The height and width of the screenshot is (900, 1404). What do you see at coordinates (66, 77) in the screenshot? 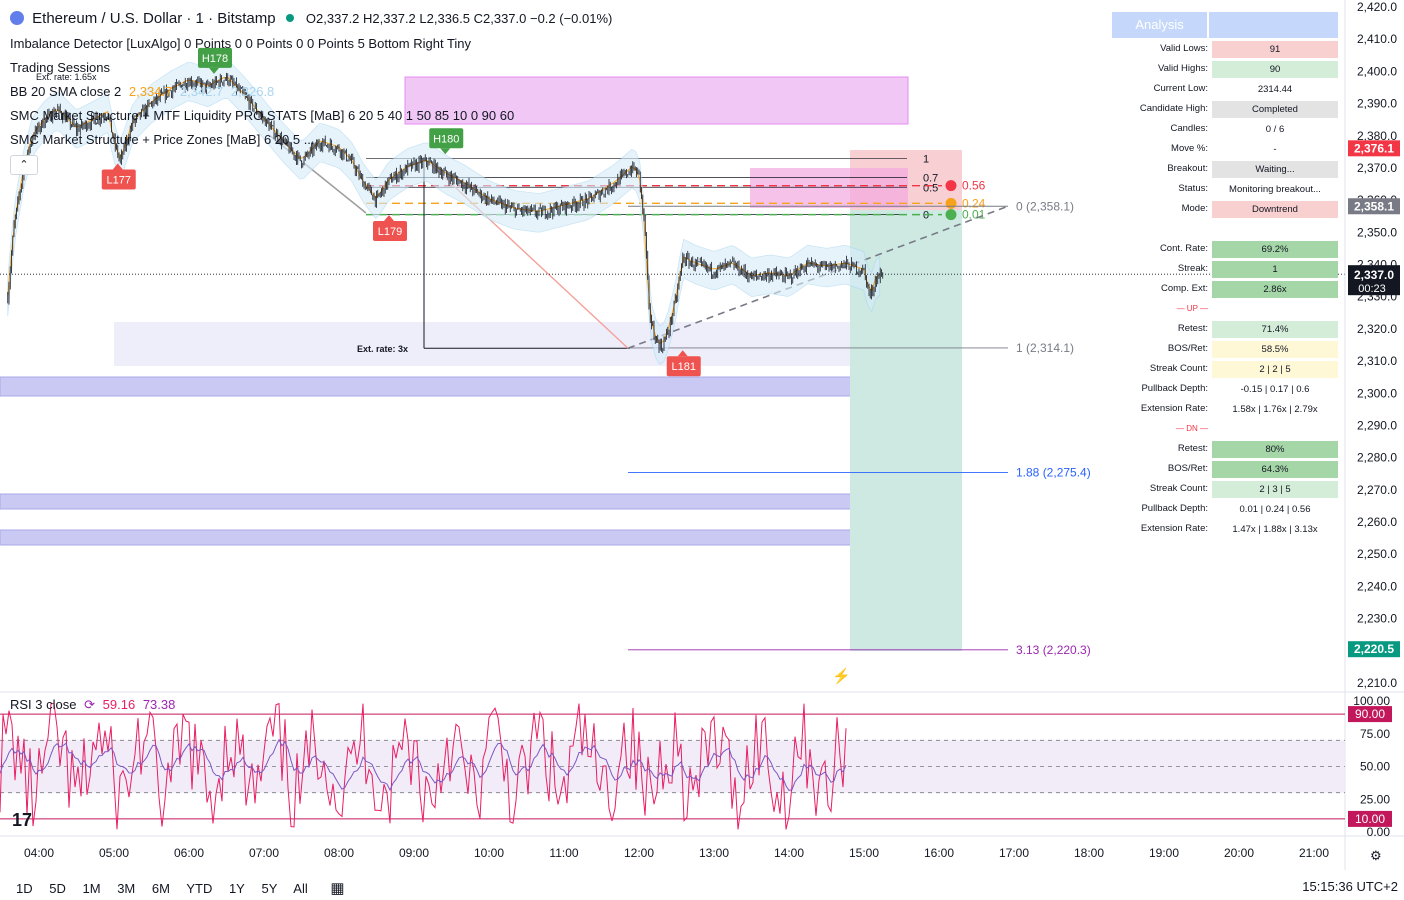
I see `ext-rate-label: Ext. rate: 1.65x` at bounding box center [66, 77].